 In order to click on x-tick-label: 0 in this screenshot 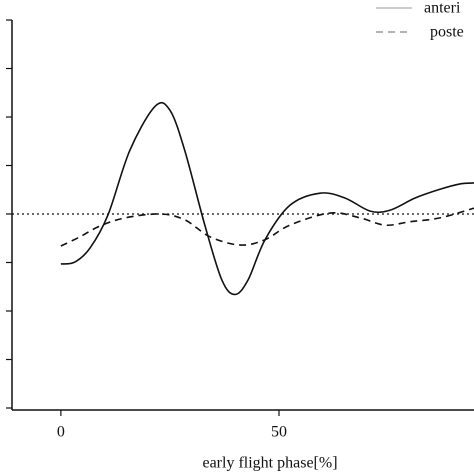, I will do `click(61, 432)`.